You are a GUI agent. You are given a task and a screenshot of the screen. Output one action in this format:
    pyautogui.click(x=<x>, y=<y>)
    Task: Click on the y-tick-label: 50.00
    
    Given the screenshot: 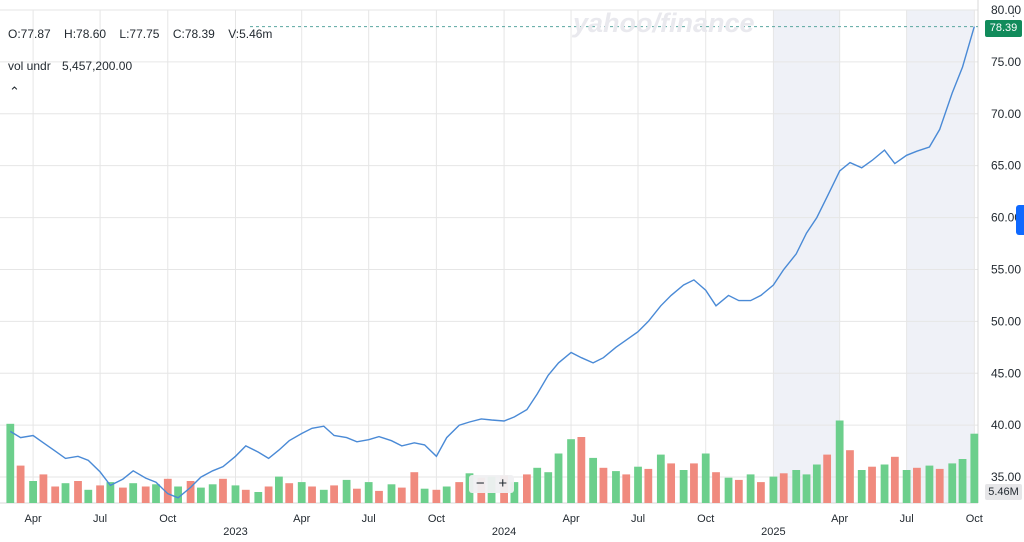 What is the action you would take?
    pyautogui.click(x=1006, y=321)
    